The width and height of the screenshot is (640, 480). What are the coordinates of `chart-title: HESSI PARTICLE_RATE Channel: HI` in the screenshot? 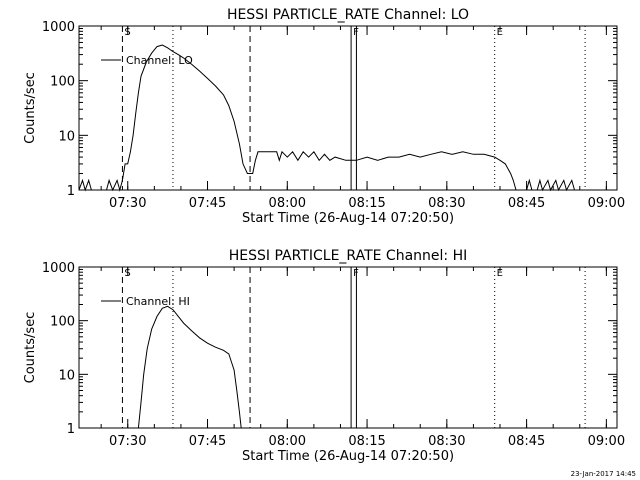 It's located at (348, 256).